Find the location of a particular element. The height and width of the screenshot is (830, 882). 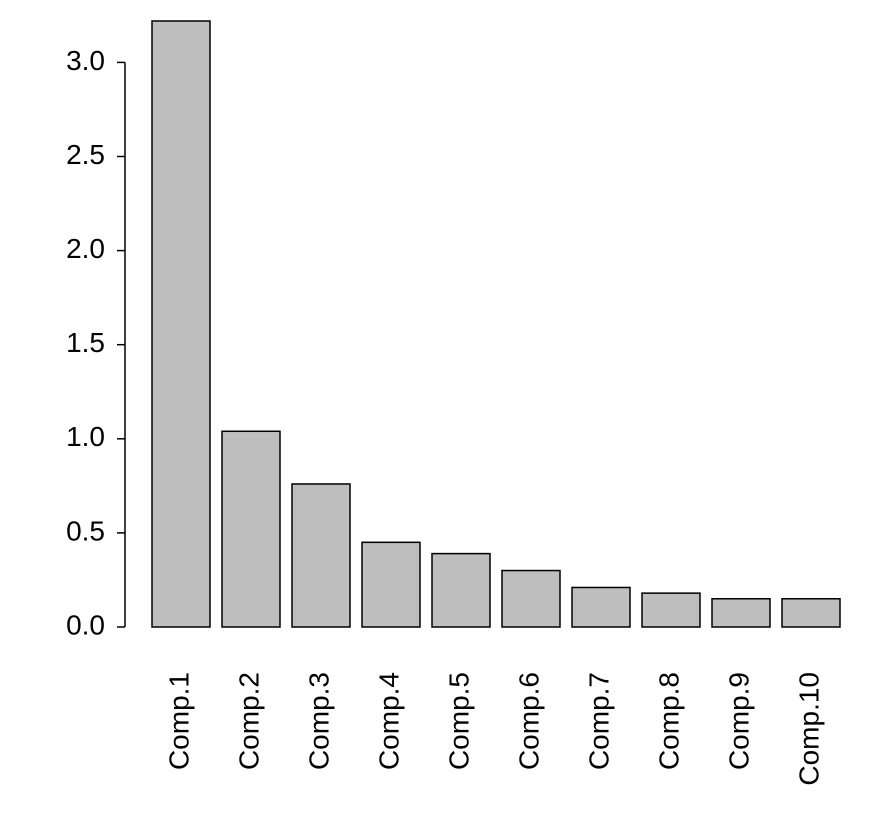

y-tick-label: 3.0 is located at coordinates (85, 60).